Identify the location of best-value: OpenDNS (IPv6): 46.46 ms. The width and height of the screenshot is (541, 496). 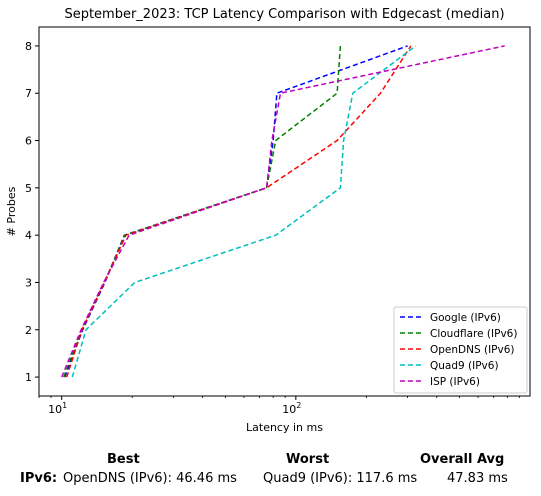
(150, 478).